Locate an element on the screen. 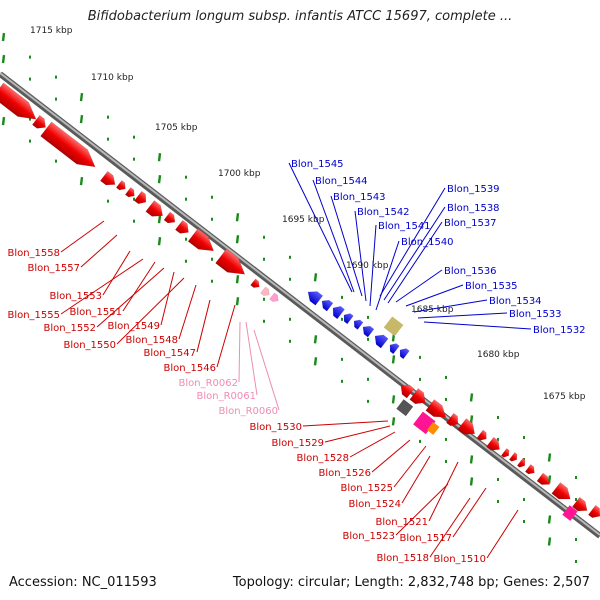 Image resolution: width=600 pixels, height=600 pixels. gene-label: Blon_1541 is located at coordinates (404, 226).